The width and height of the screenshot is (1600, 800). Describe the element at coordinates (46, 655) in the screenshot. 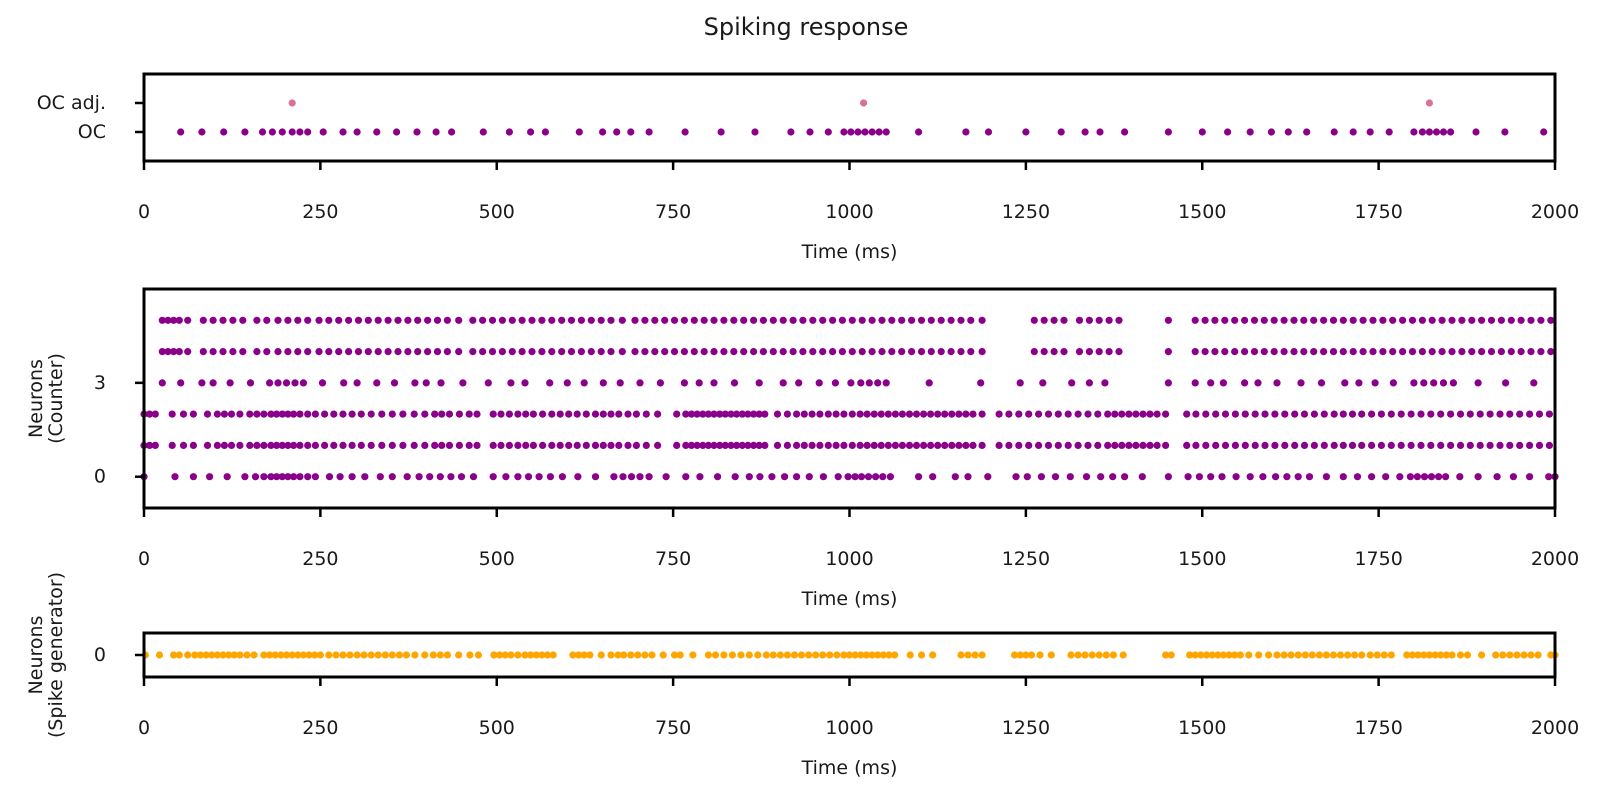

I see `y-axis-label: Neurons(Spike generator)` at that location.